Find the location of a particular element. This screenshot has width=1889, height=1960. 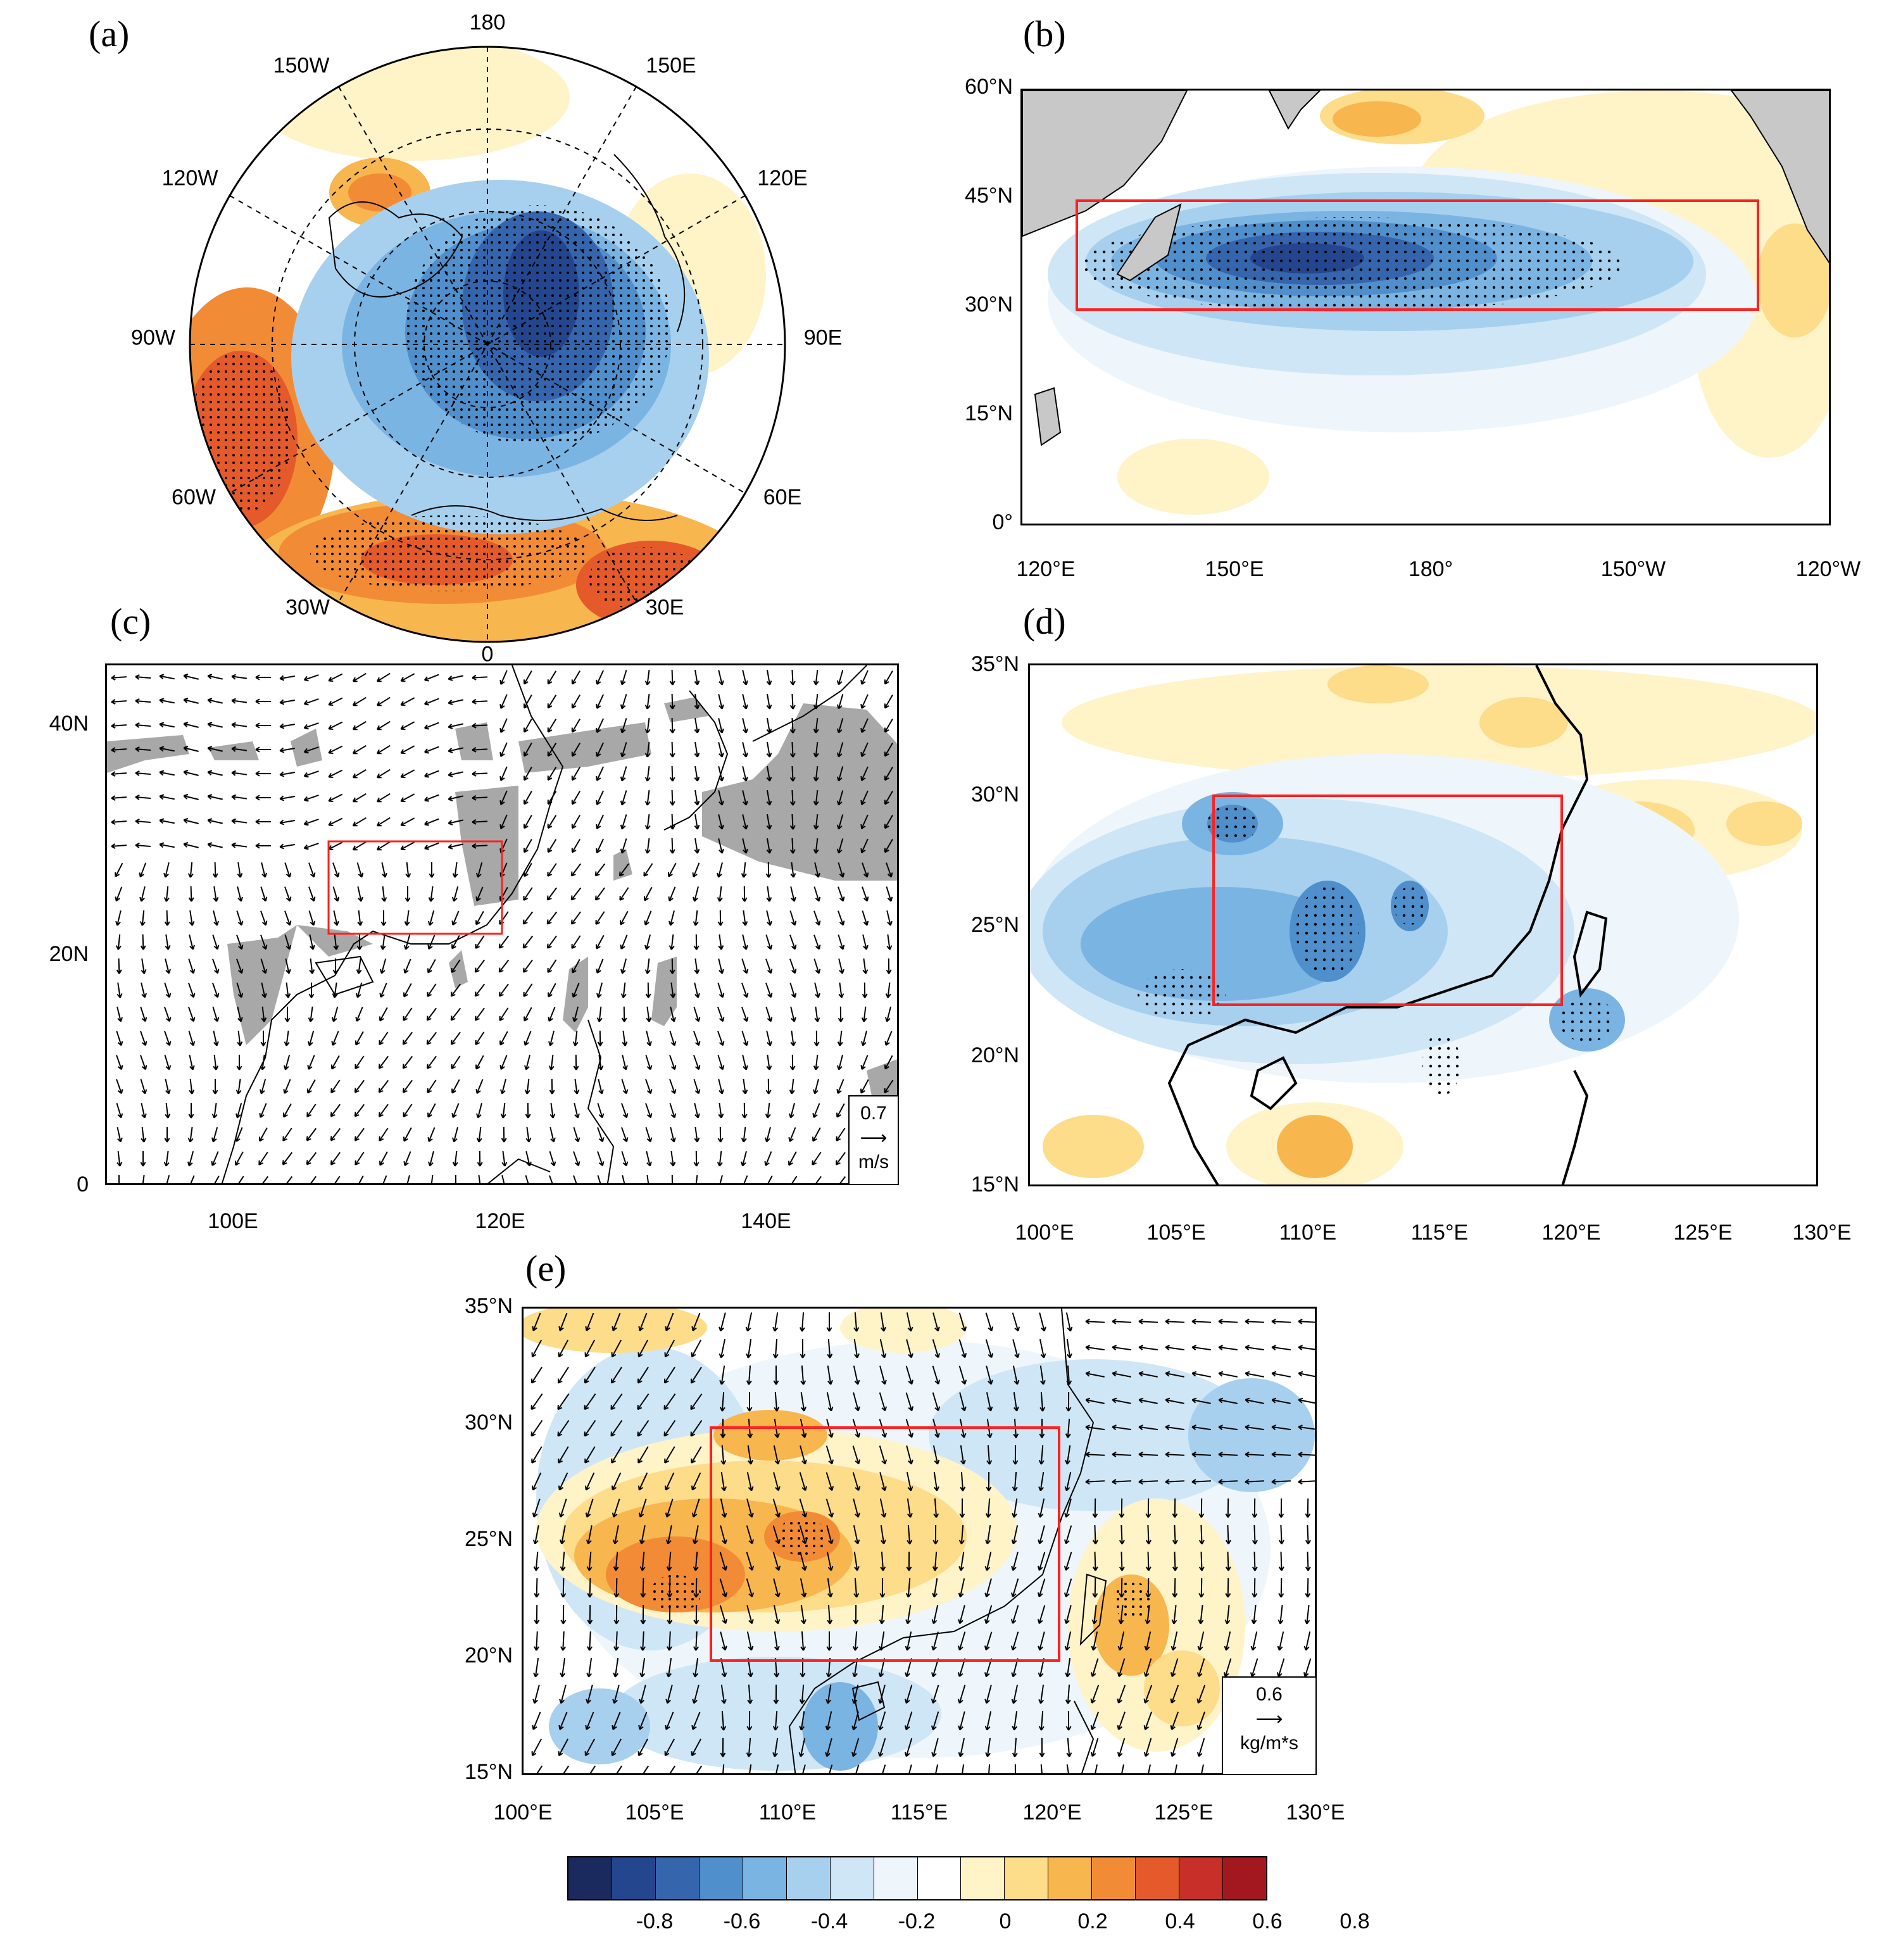

panel-e-reference-vector: 0.6 ⟶ kg/m*s is located at coordinates (1269, 1726).